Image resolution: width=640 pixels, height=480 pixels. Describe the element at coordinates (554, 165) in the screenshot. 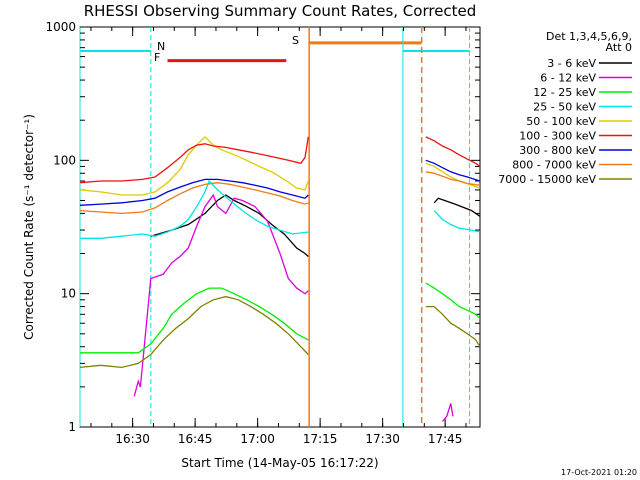

I see `legend-label: 800 - 7000 keV` at that location.